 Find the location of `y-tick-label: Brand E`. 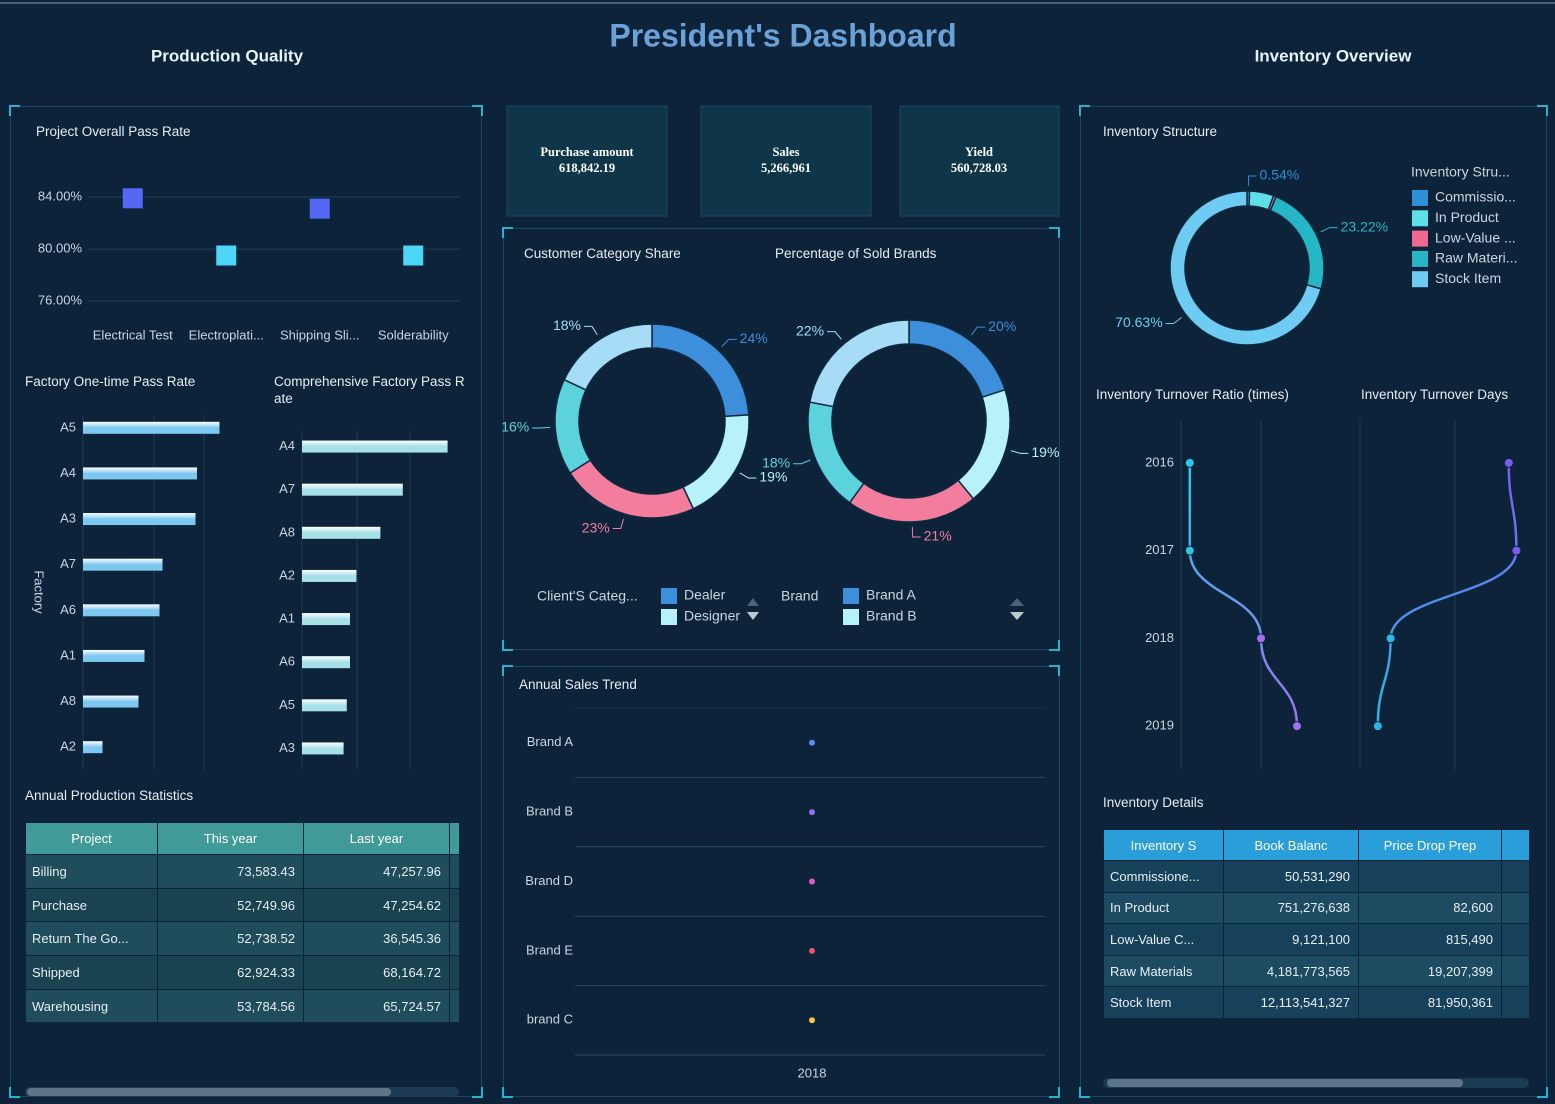

y-tick-label: Brand E is located at coordinates (549, 949).